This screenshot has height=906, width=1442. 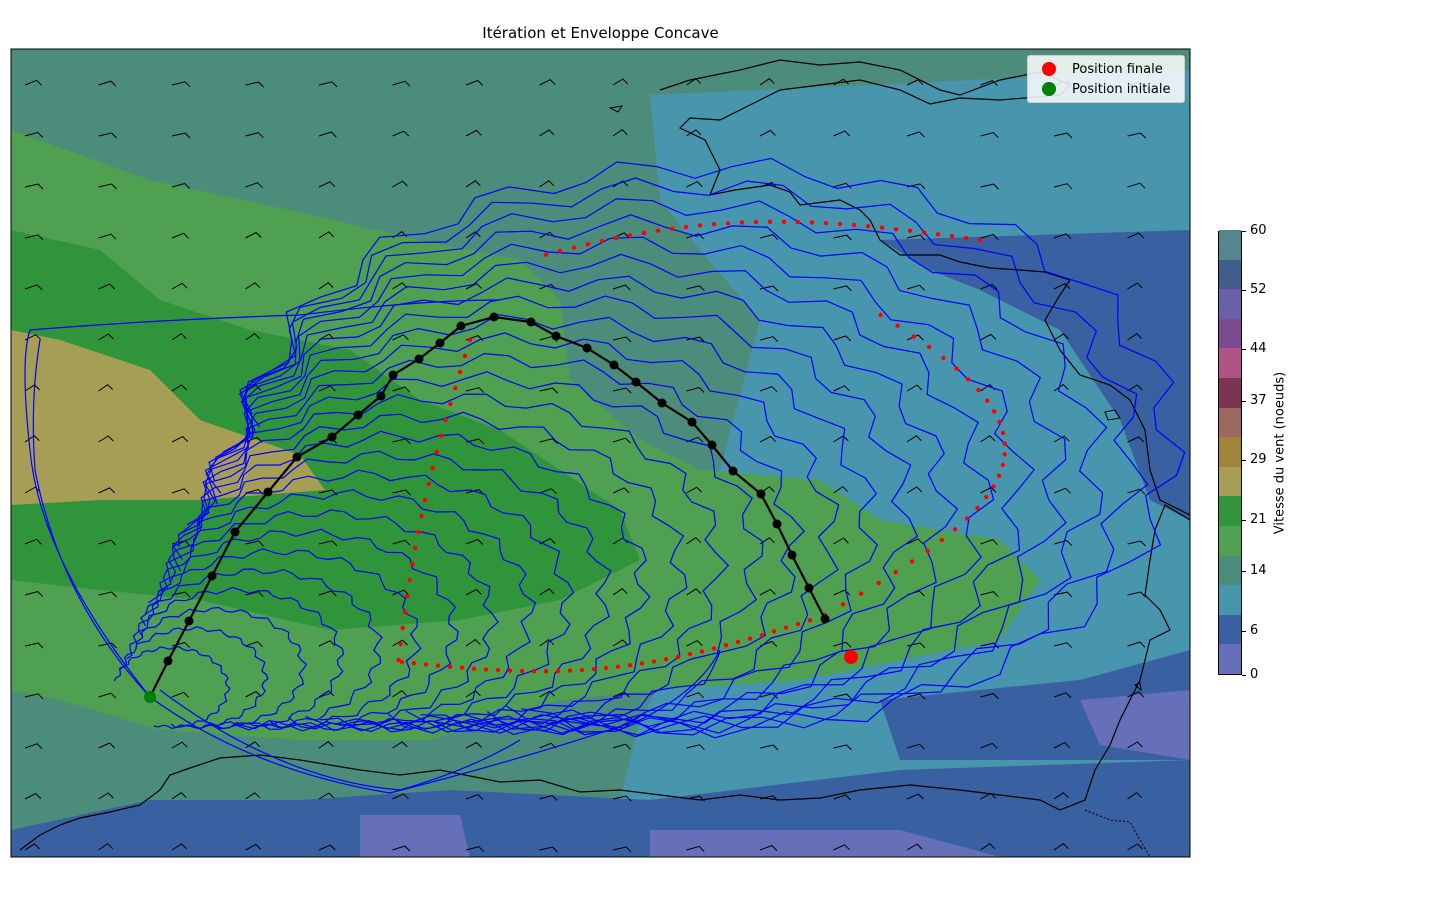 I want to click on colorbar, so click(x=1230, y=452).